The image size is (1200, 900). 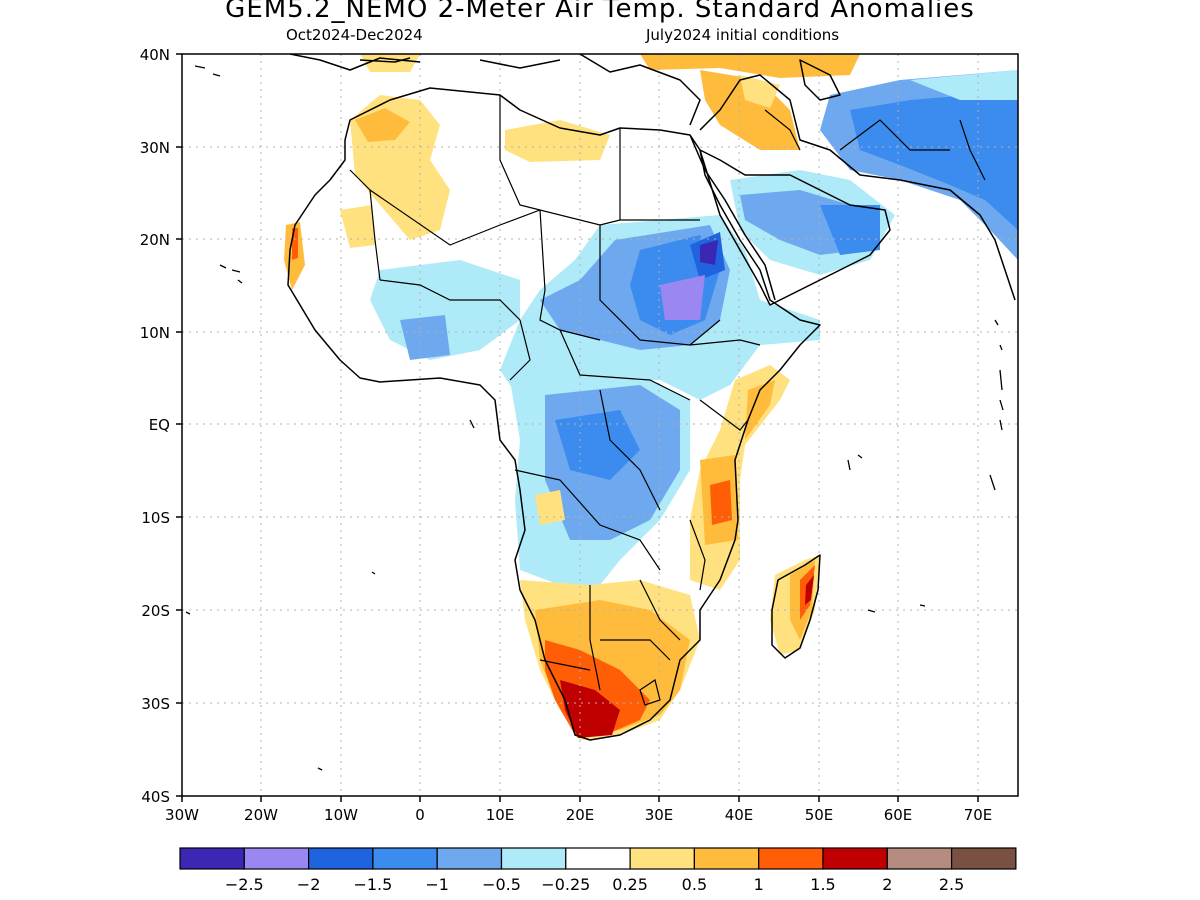 I want to click on colorbar-label: 0.5, so click(x=694, y=884).